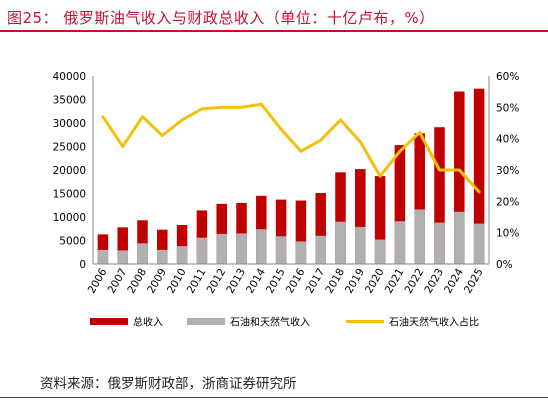 The image size is (548, 403). I want to click on left-axis-tick-label: 5000, so click(72, 242).